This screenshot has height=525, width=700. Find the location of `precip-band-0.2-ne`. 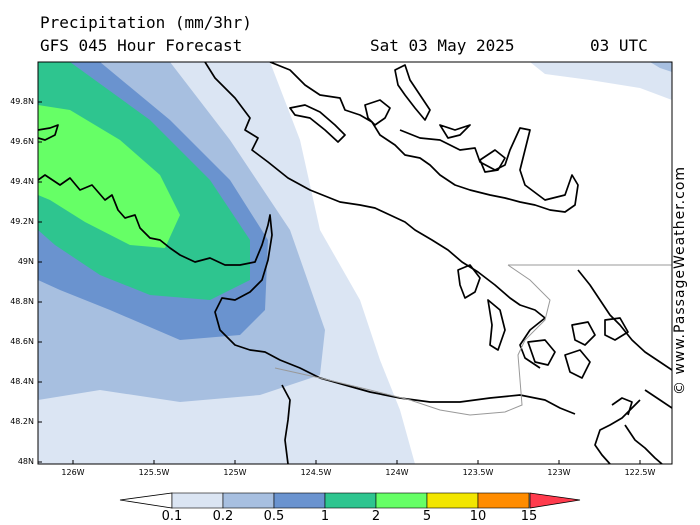

precip-band-0.2-ne is located at coordinates (661, 67).